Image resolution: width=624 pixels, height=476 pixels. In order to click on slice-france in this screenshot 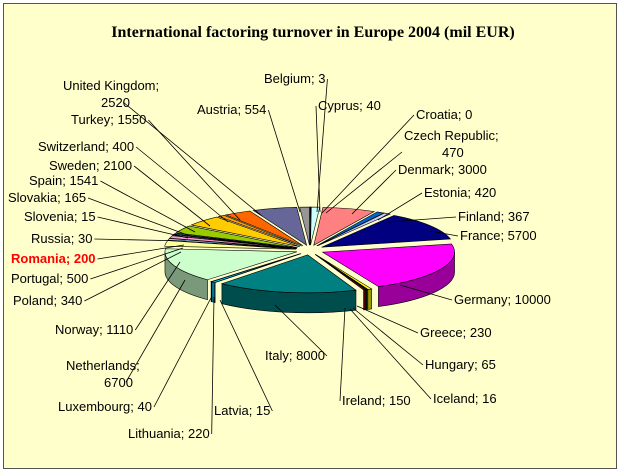, I will do `click(386, 231)`.